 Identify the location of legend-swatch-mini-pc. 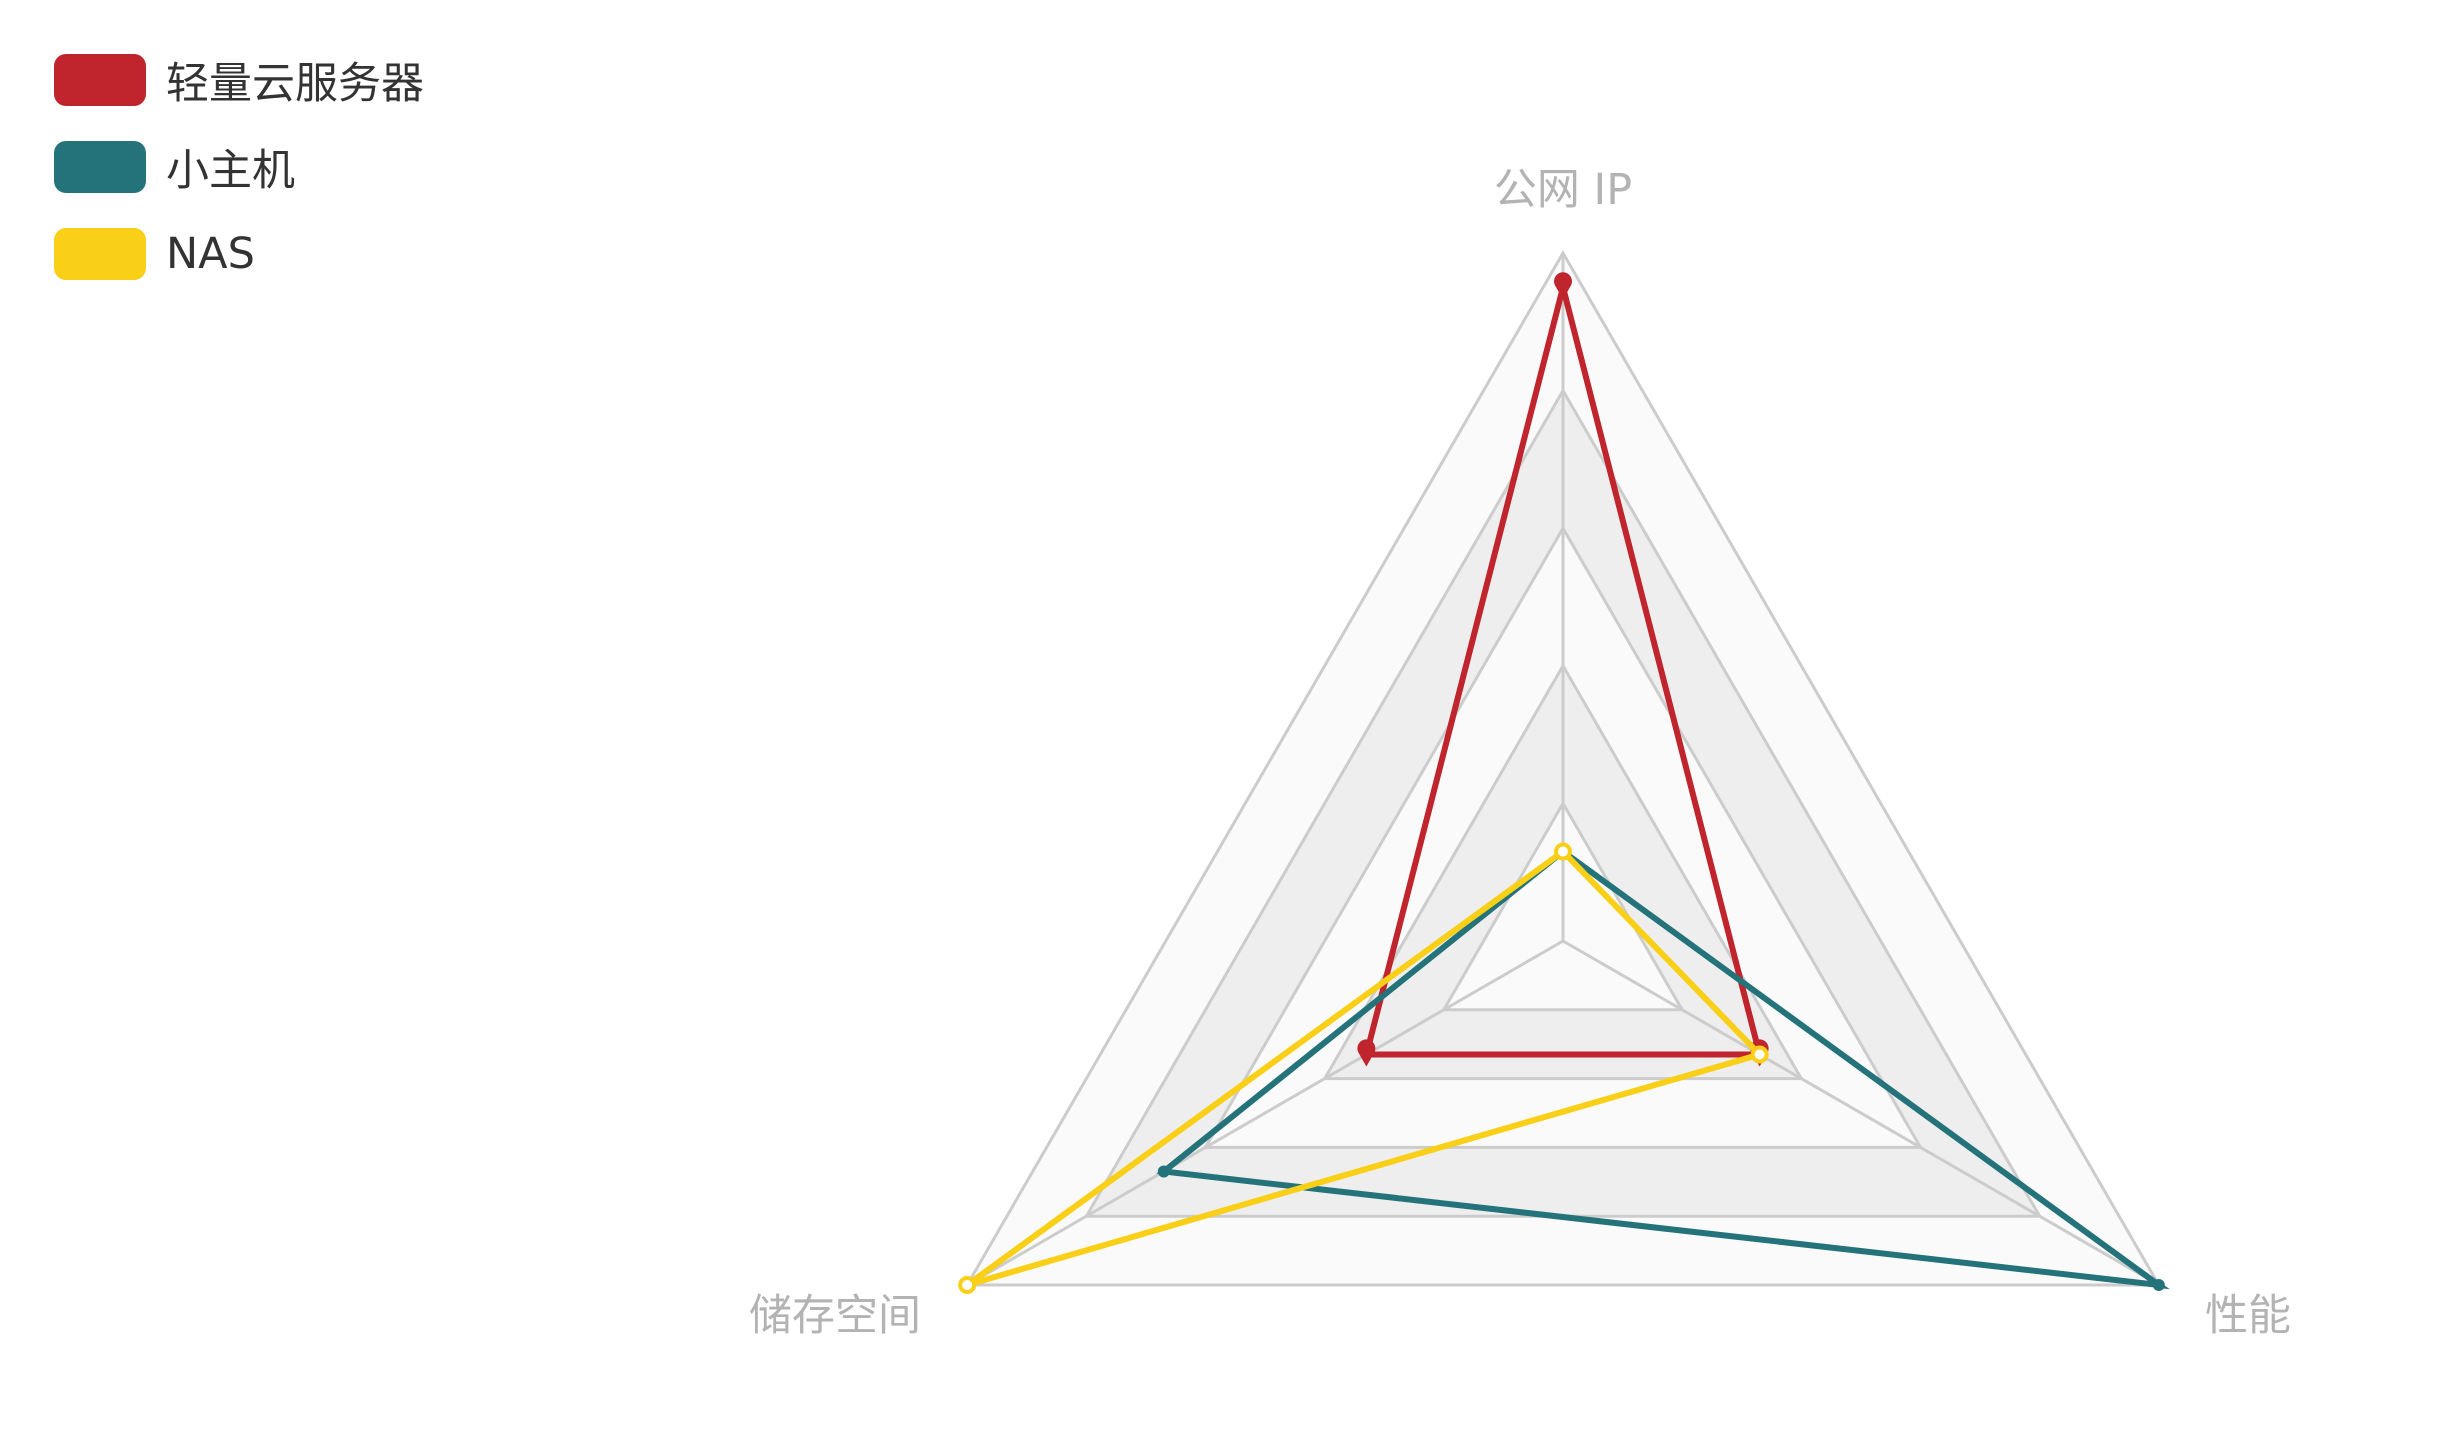
(100, 167).